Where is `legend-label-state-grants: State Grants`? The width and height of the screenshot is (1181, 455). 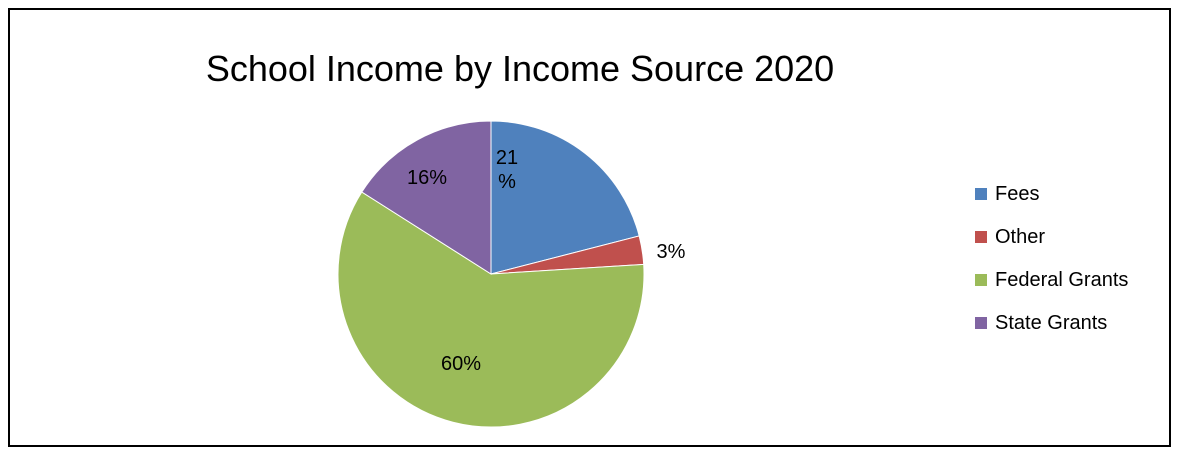
legend-label-state-grants: State Grants is located at coordinates (1051, 322).